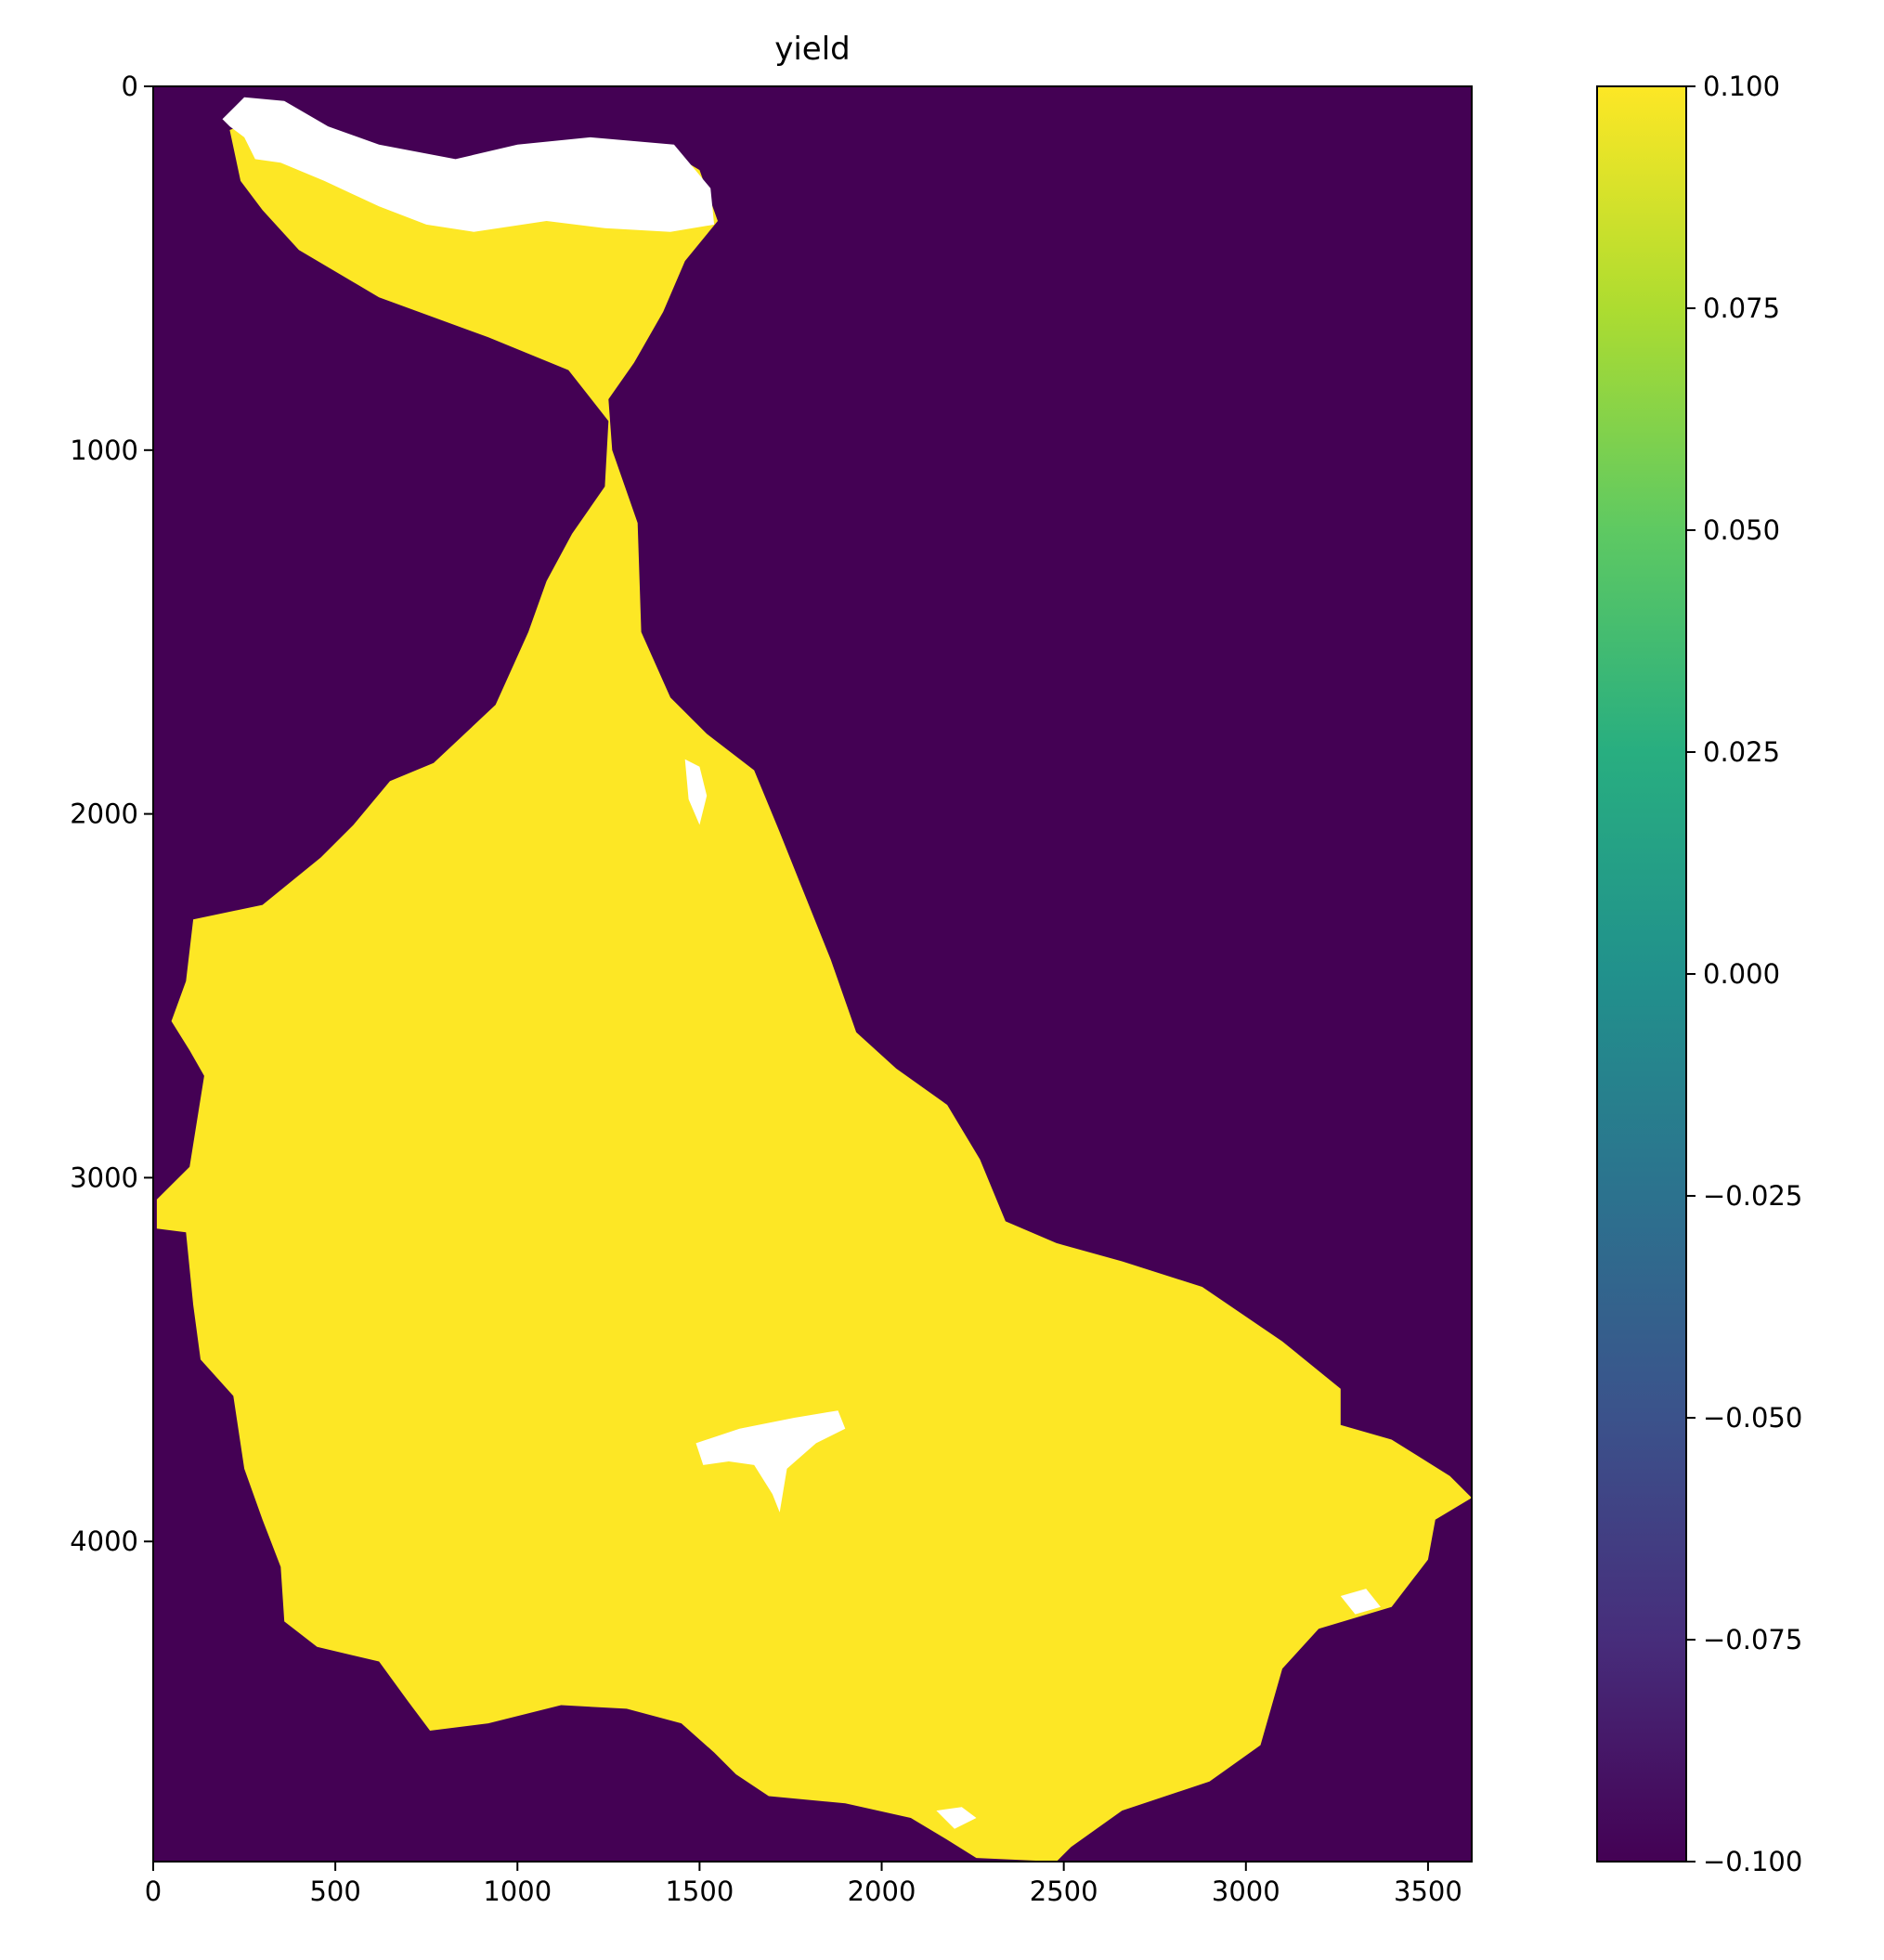 Image resolution: width=1884 pixels, height=1960 pixels. Describe the element at coordinates (468, 164) in the screenshot. I see `north-coast-white` at that location.